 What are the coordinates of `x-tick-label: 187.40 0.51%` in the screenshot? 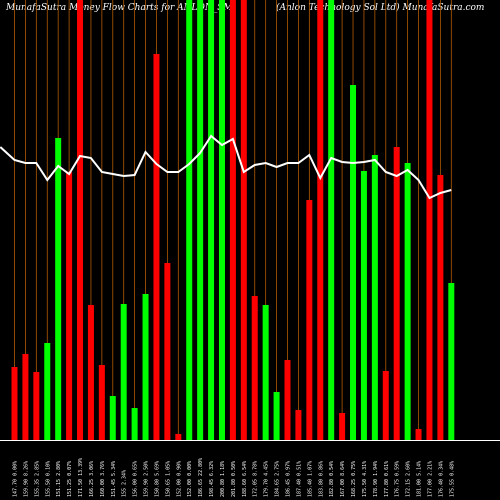 It's located at (299, 479).